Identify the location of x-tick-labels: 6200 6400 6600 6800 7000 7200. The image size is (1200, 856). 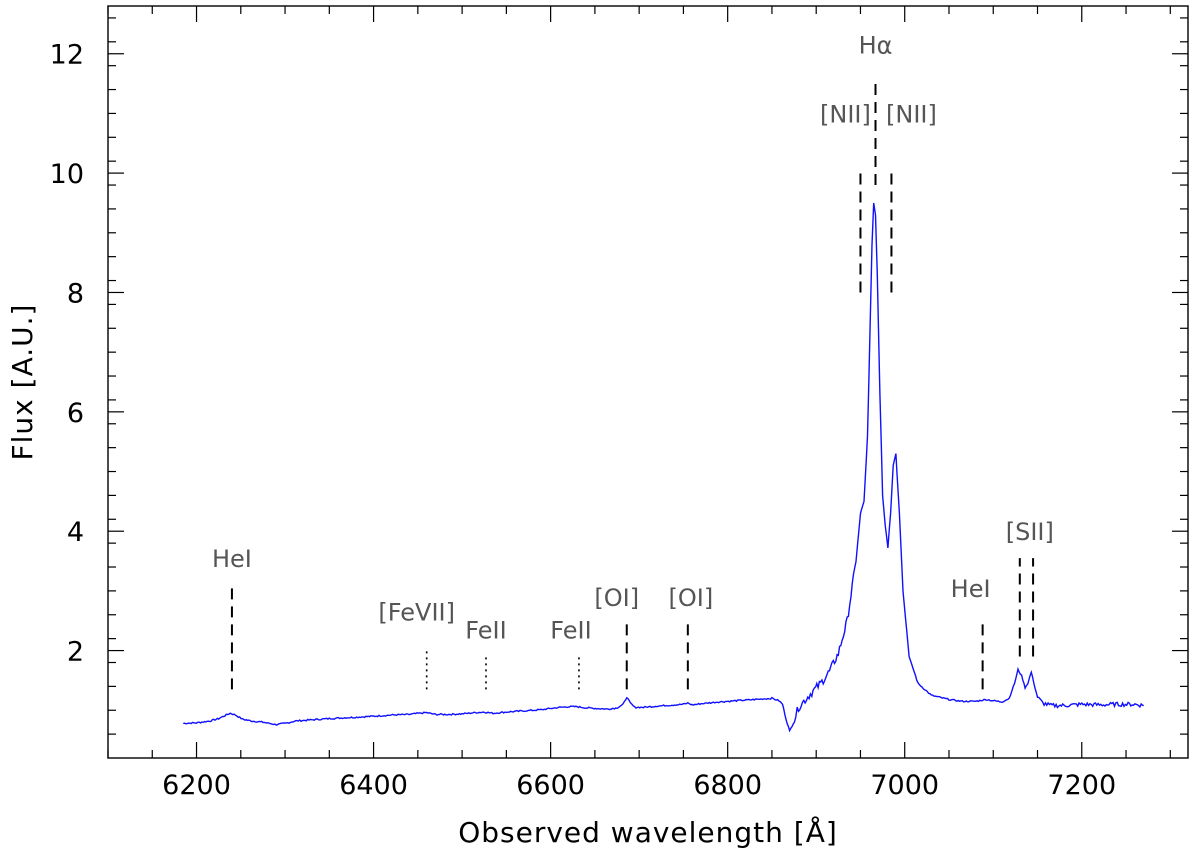
(639, 785).